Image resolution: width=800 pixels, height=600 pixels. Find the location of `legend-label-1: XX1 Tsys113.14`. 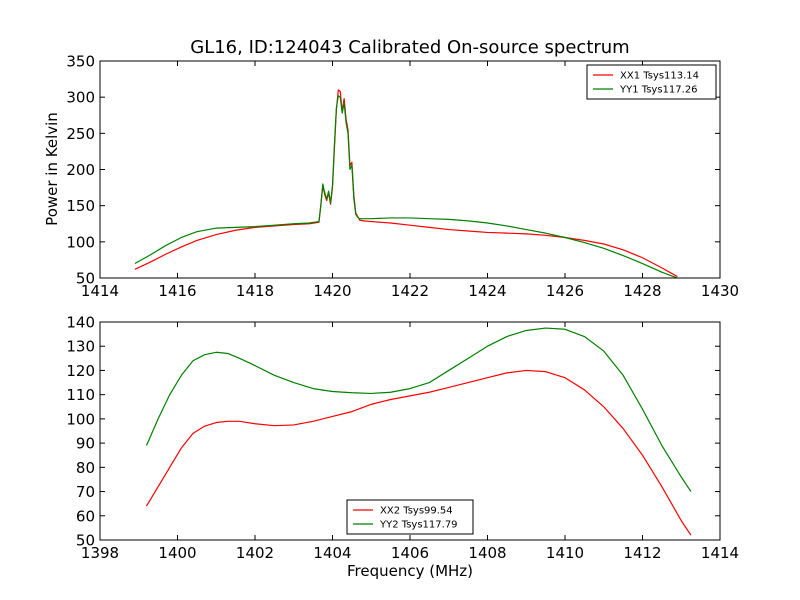

legend-label-1: XX1 Tsys113.14 is located at coordinates (659, 76).